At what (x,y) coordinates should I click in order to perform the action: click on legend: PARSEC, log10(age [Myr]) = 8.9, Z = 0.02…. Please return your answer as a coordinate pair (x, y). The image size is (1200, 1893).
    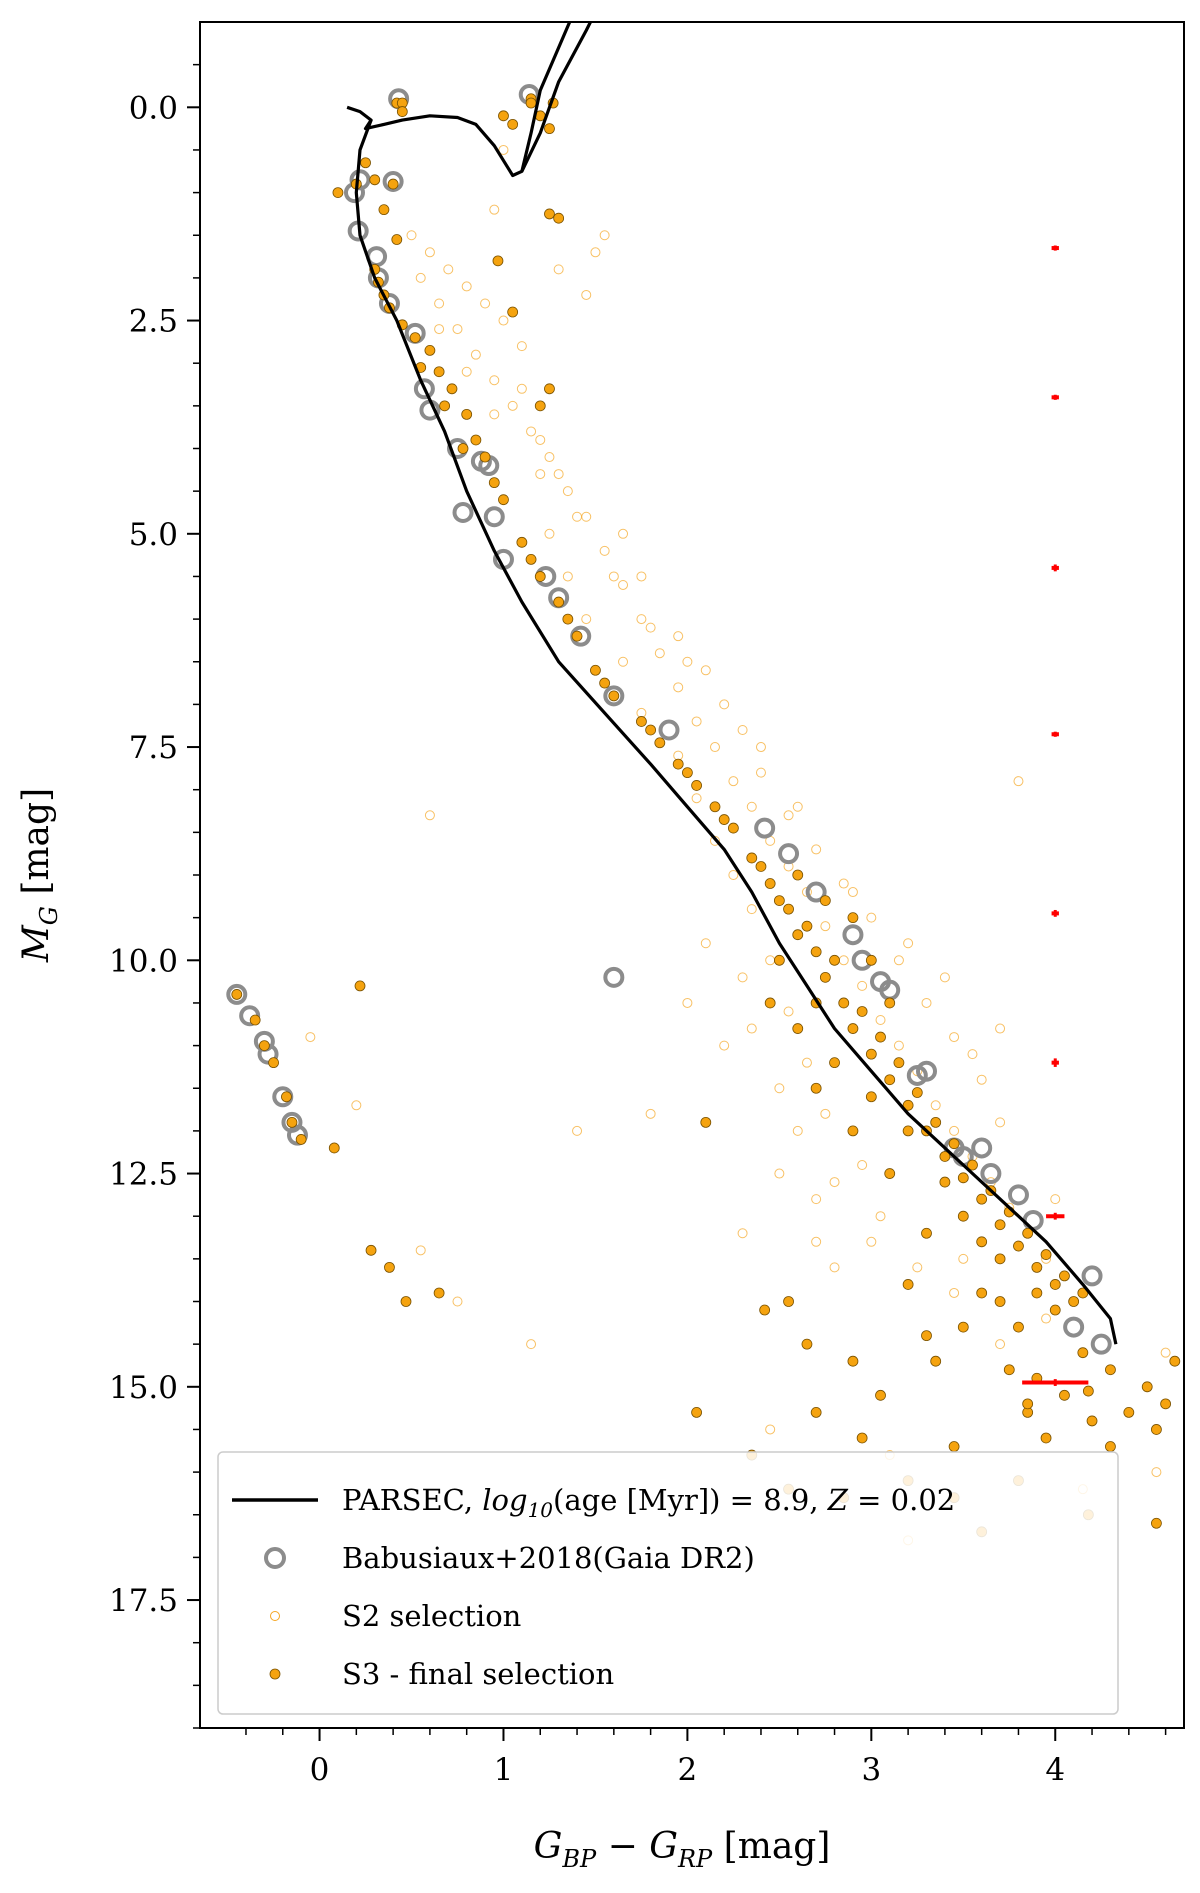
    Looking at the image, I should click on (668, 1583).